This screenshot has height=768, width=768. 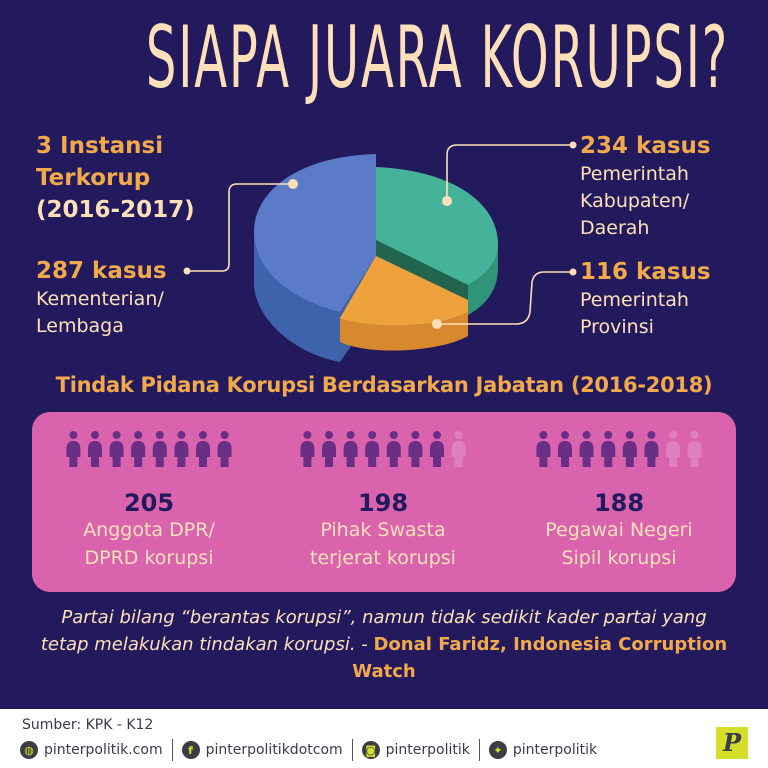 What do you see at coordinates (149, 544) in the screenshot?
I see `group-desc: Anggota DPR/ DPRD korupsi` at bounding box center [149, 544].